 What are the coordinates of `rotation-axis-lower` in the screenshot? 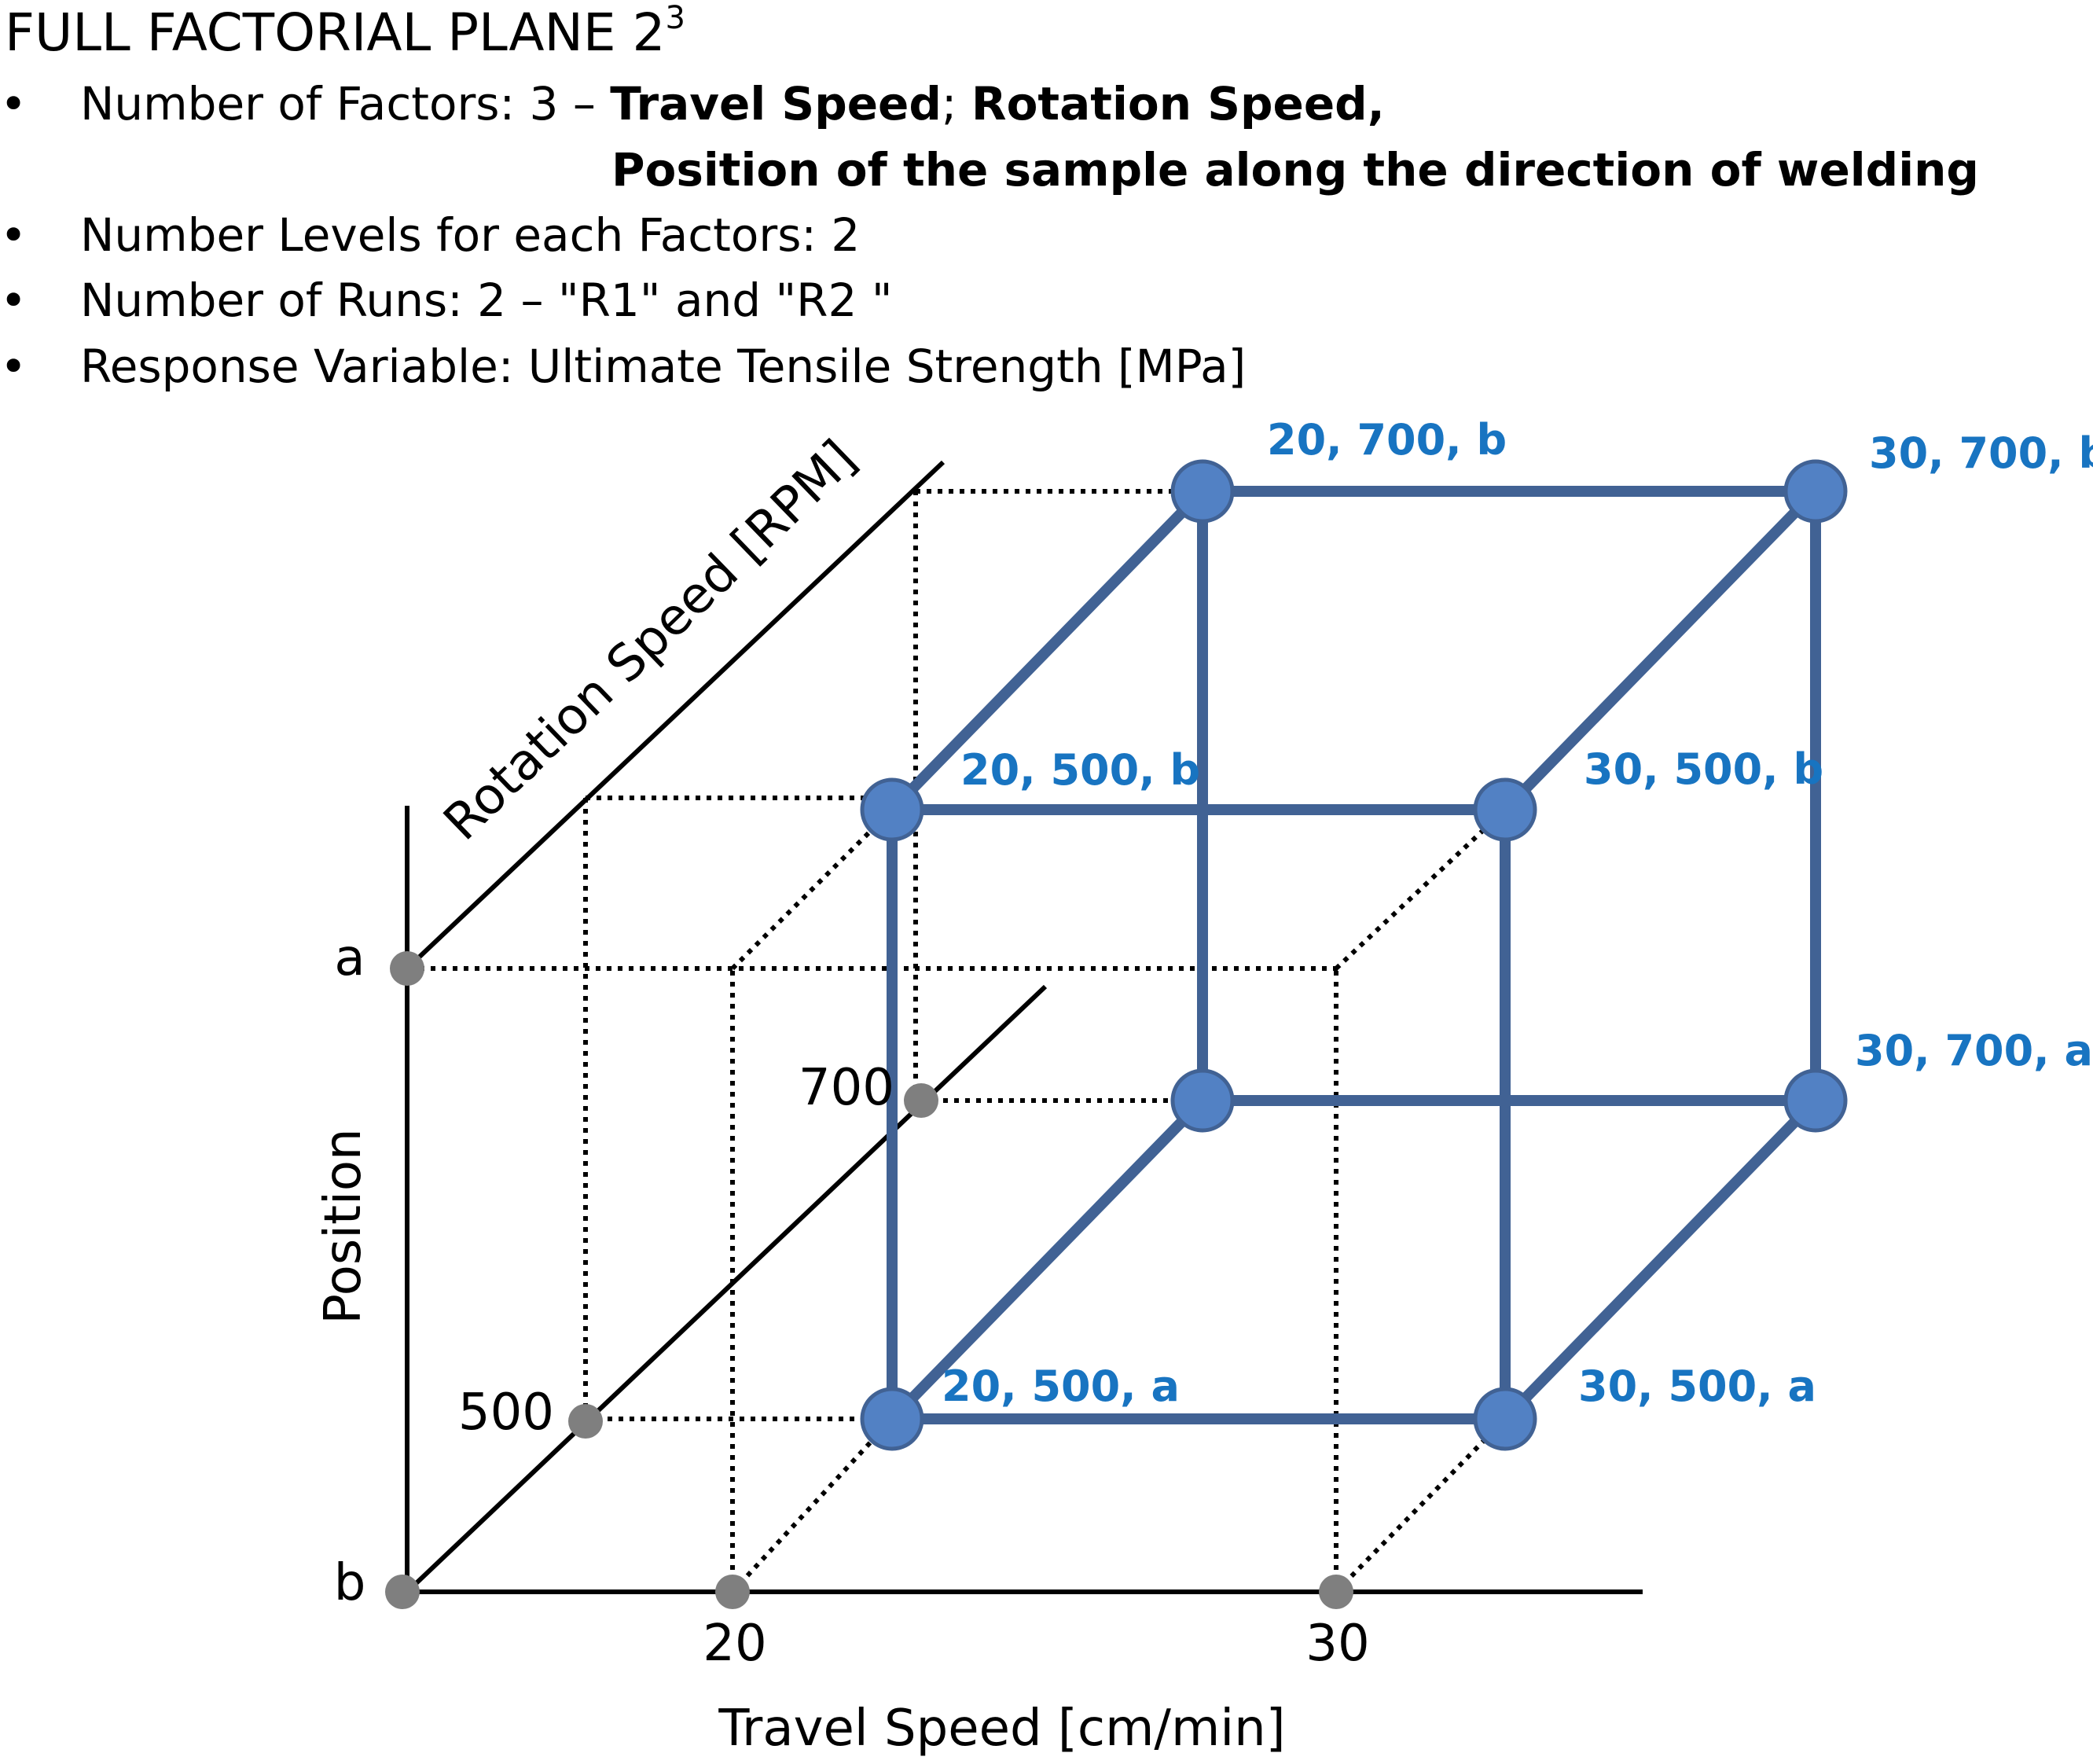 It's located at (727, 1289).